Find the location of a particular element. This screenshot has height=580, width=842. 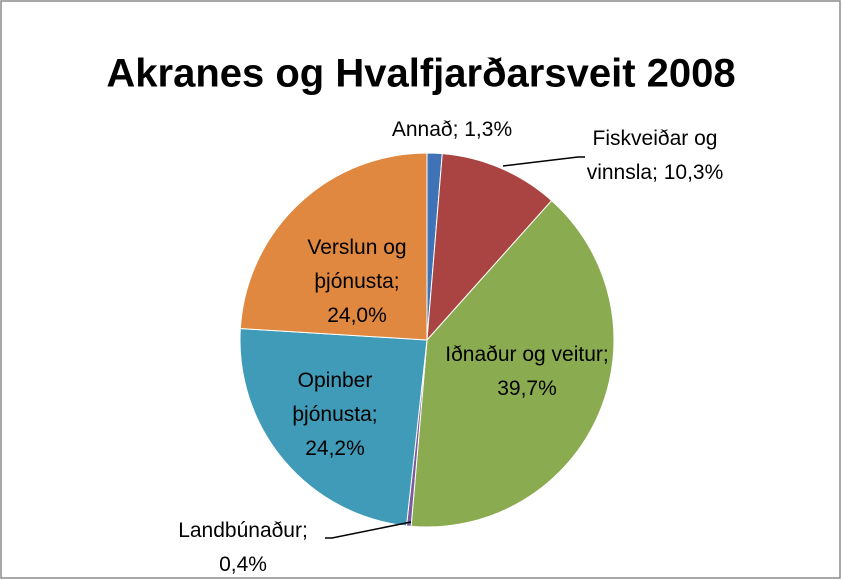

data-label: Annað; 1,3% is located at coordinates (452, 129).